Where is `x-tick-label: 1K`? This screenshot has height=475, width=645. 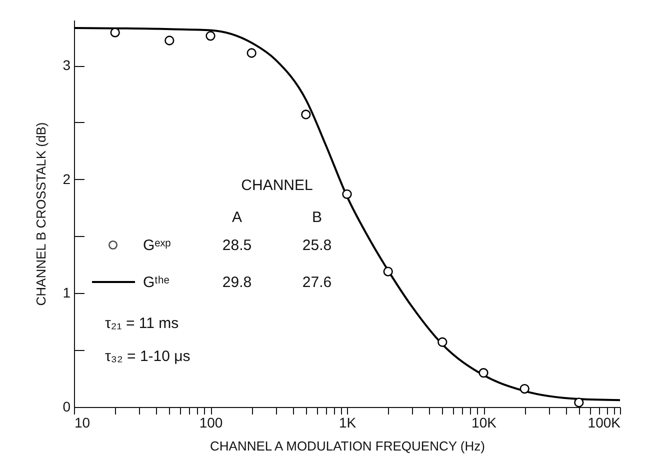 x-tick-label: 1K is located at coordinates (347, 422).